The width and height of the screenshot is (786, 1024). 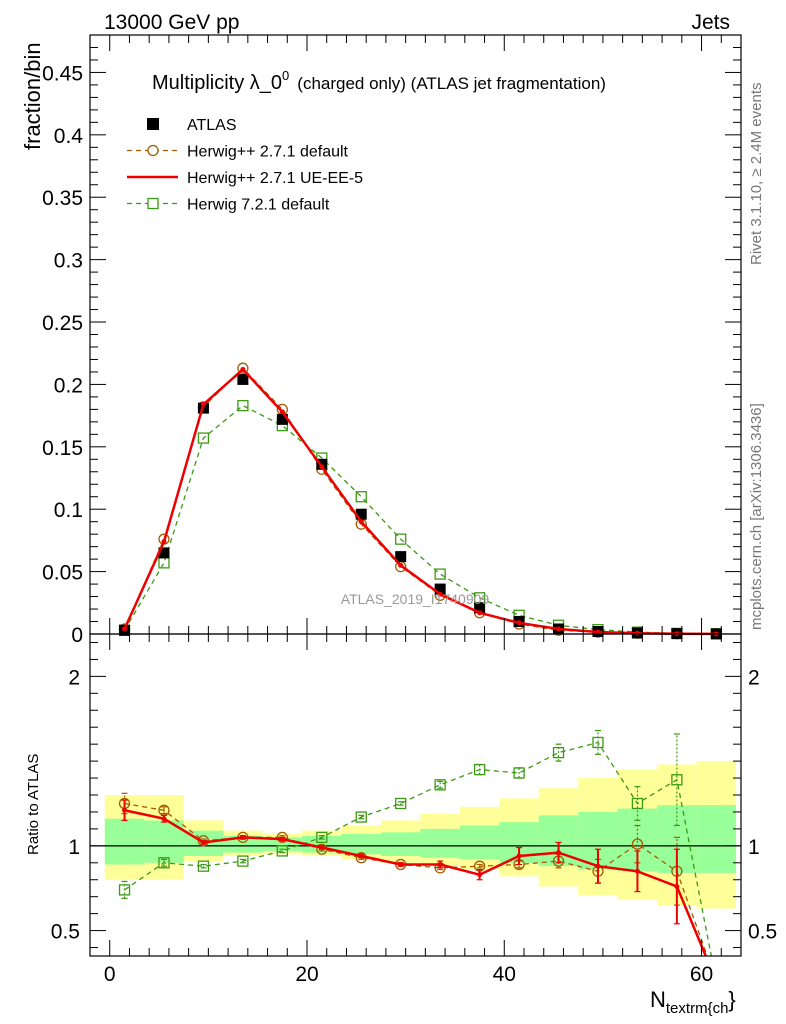 I want to click on x-axis-label-main: N, so click(x=658, y=999).